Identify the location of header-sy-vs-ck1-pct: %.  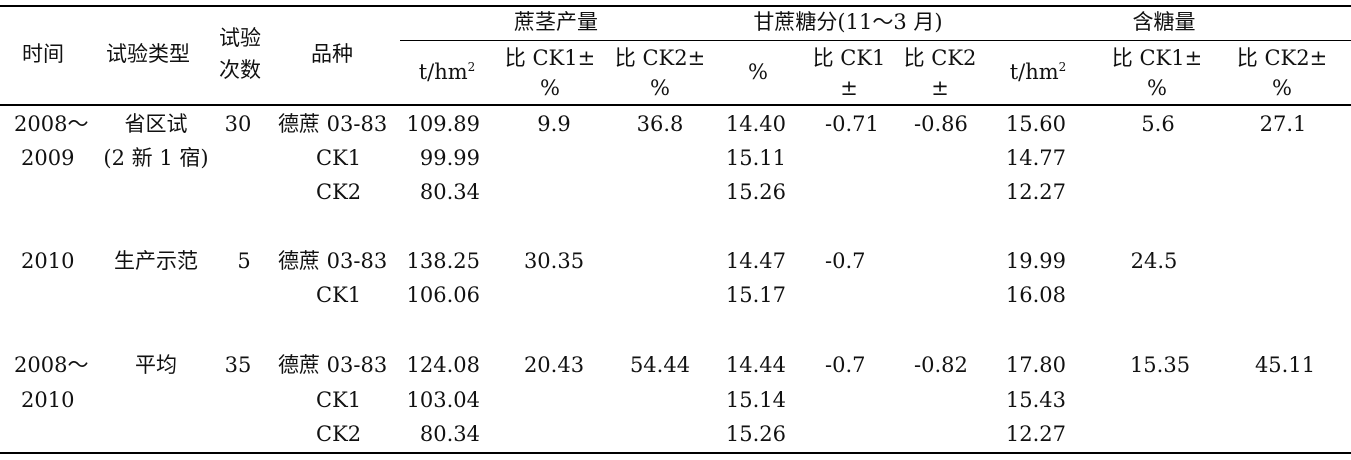
(1157, 88).